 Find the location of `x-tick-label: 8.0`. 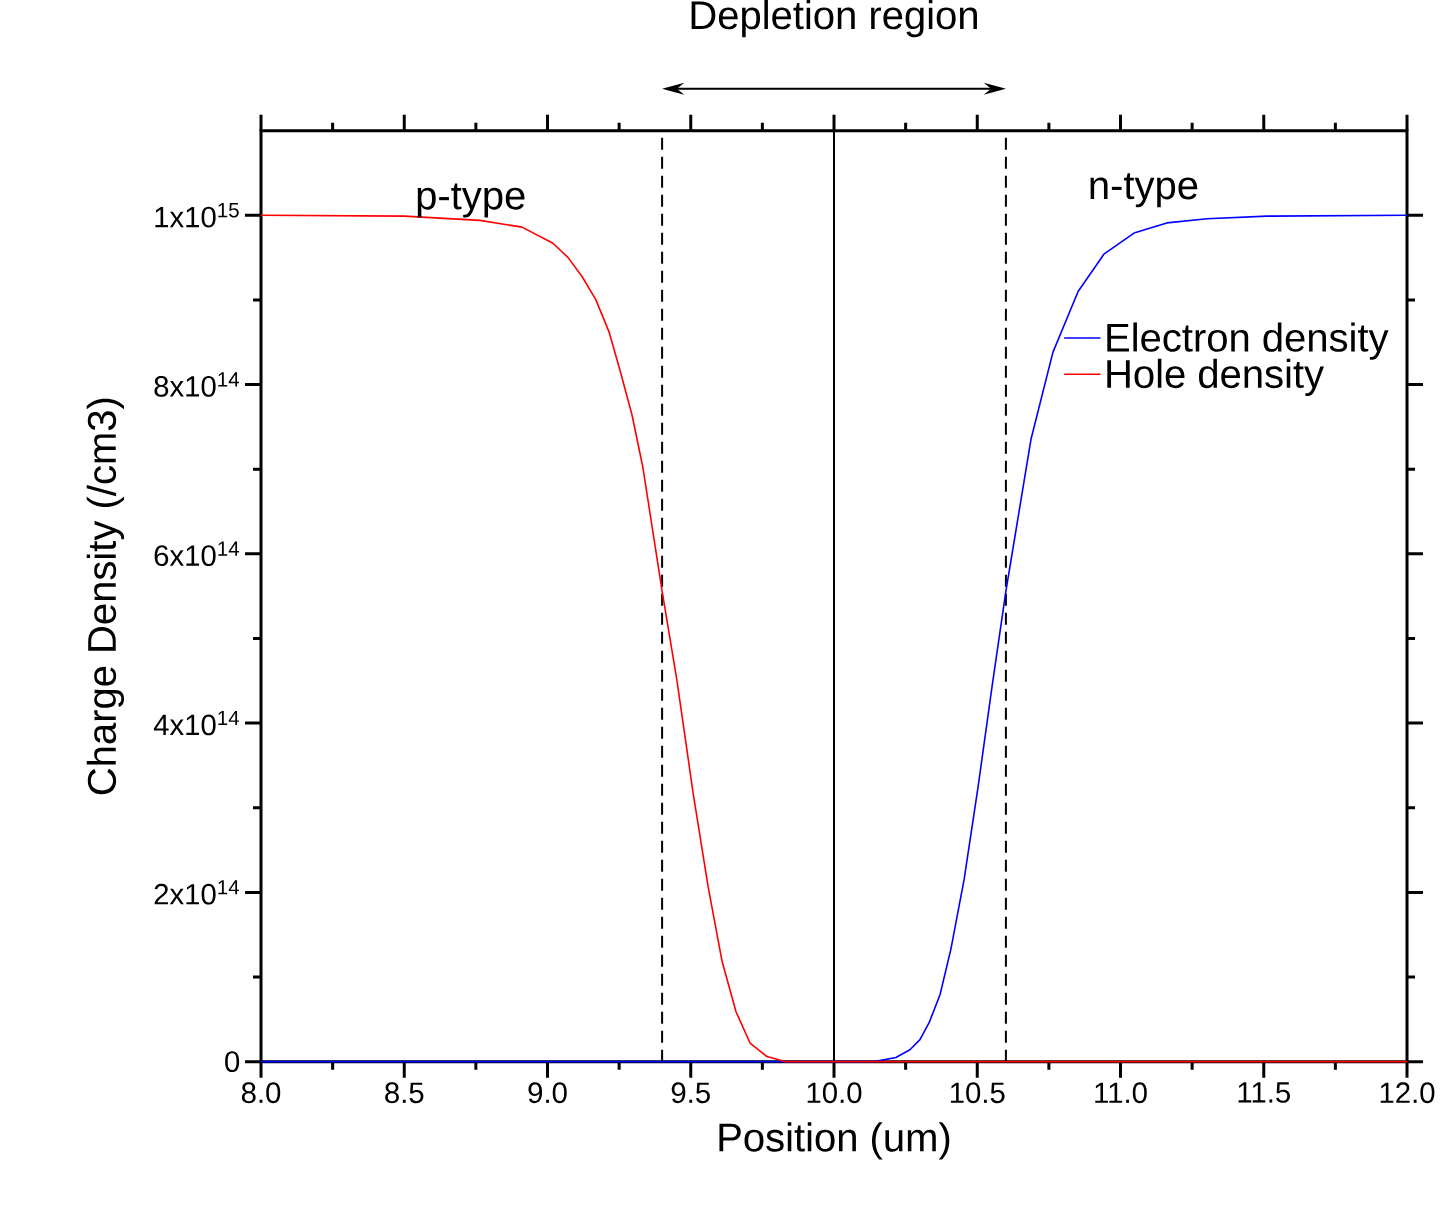

x-tick-label: 8.0 is located at coordinates (261, 1093).